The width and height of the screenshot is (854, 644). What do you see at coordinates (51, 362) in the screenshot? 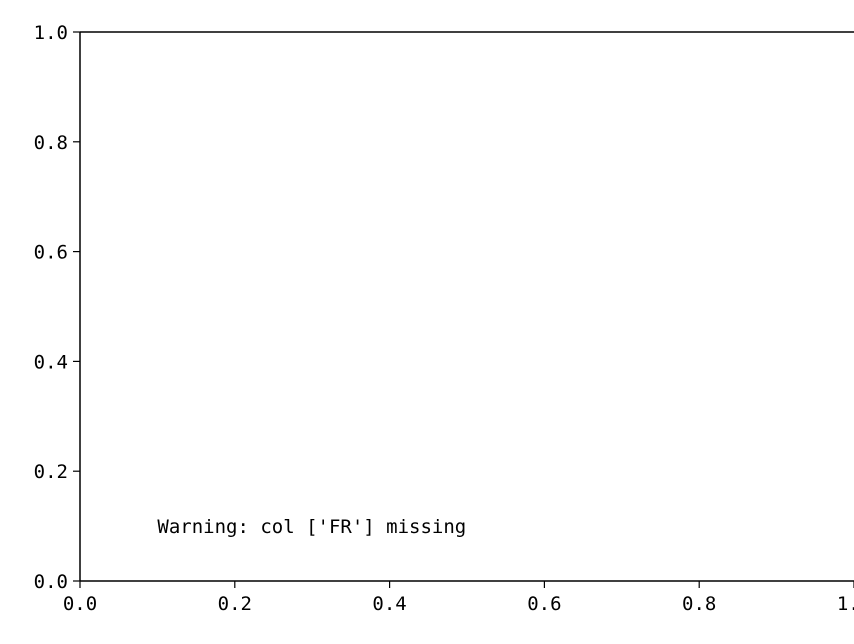
I see `y-tick-label: 0.4` at bounding box center [51, 362].